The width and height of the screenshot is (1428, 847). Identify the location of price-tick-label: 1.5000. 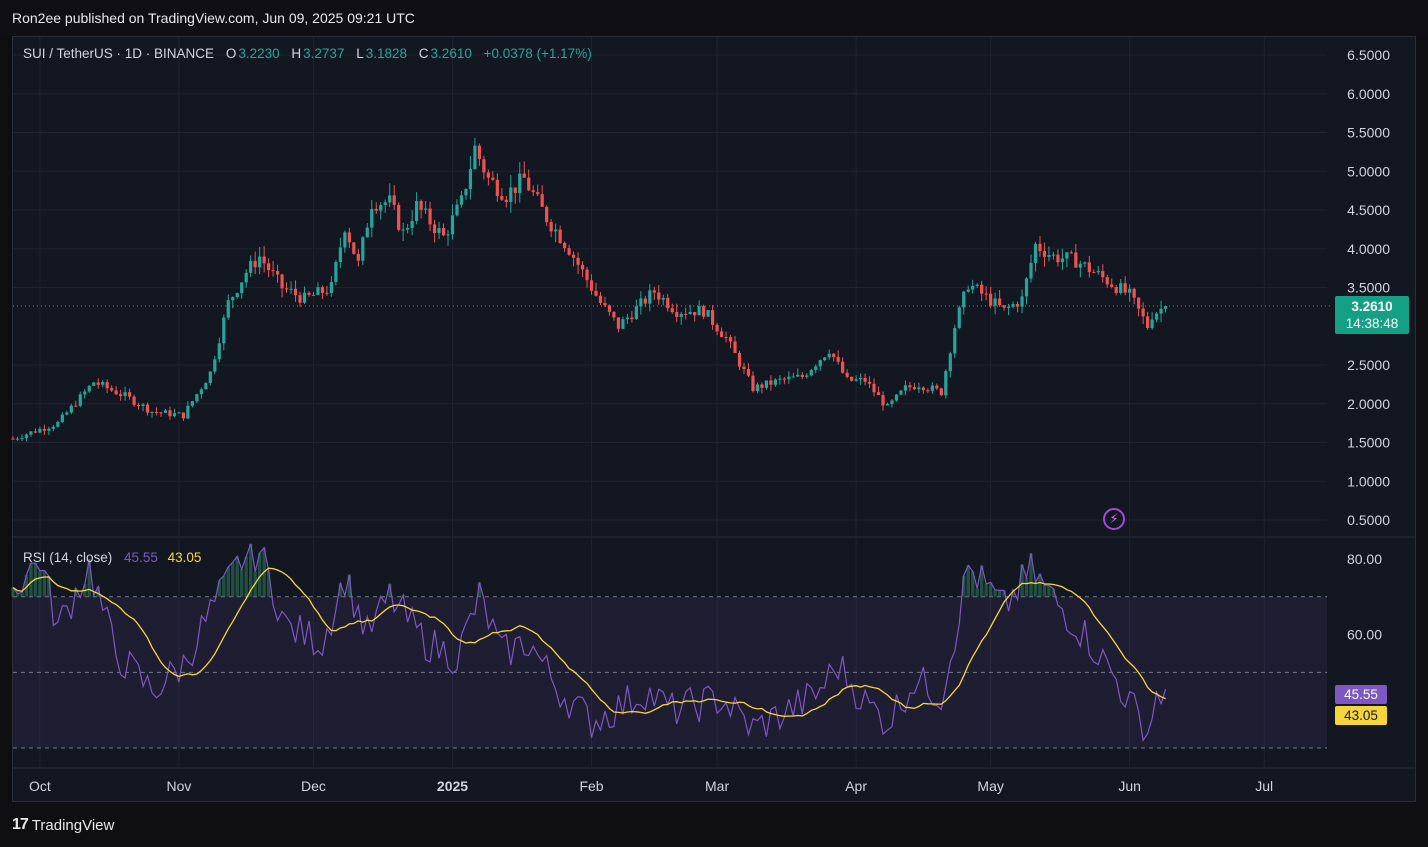
(1368, 443).